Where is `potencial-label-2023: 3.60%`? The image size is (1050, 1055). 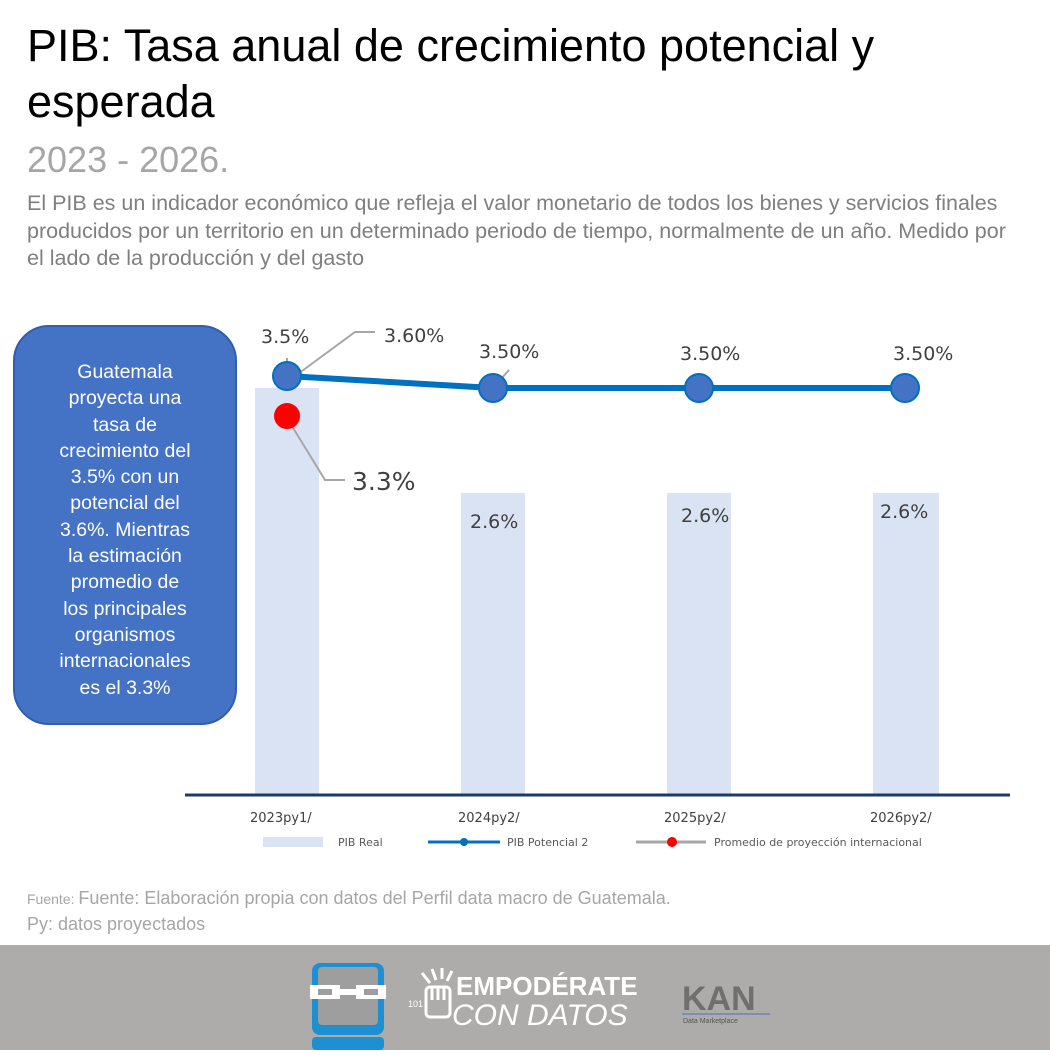
potencial-label-2023: 3.60% is located at coordinates (414, 336).